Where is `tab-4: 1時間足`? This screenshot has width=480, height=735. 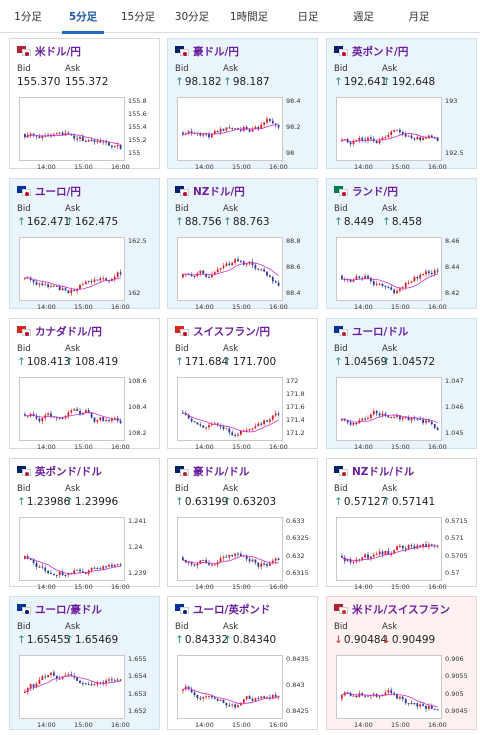
tab-4: 1時間足 is located at coordinates (249, 17).